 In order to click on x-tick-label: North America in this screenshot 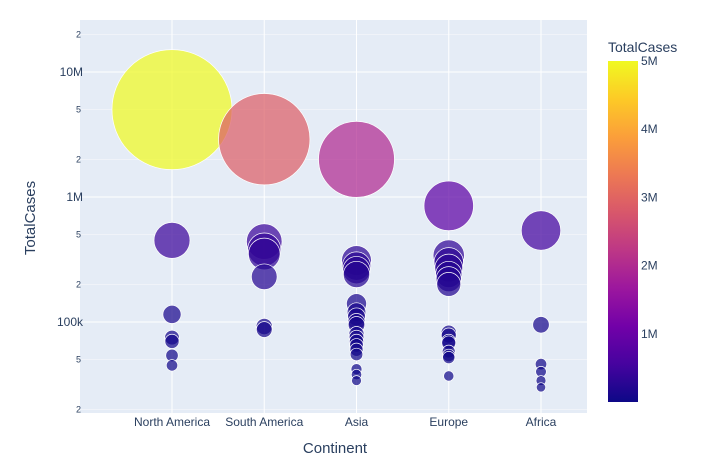, I will do `click(172, 422)`.